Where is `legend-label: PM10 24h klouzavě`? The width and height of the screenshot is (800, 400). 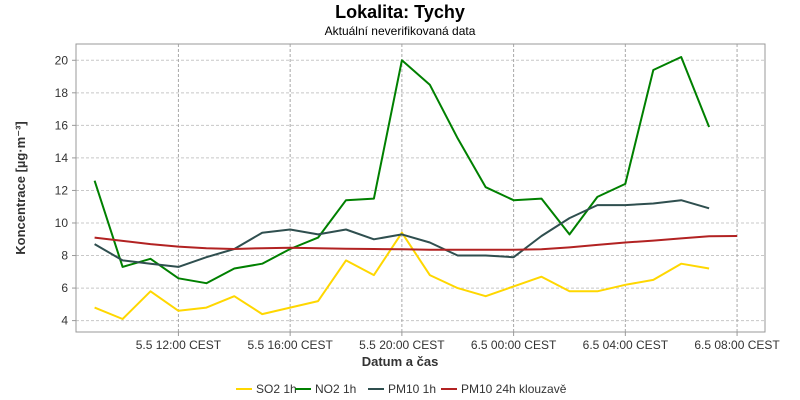
legend-label: PM10 24h klouzavě is located at coordinates (514, 389).